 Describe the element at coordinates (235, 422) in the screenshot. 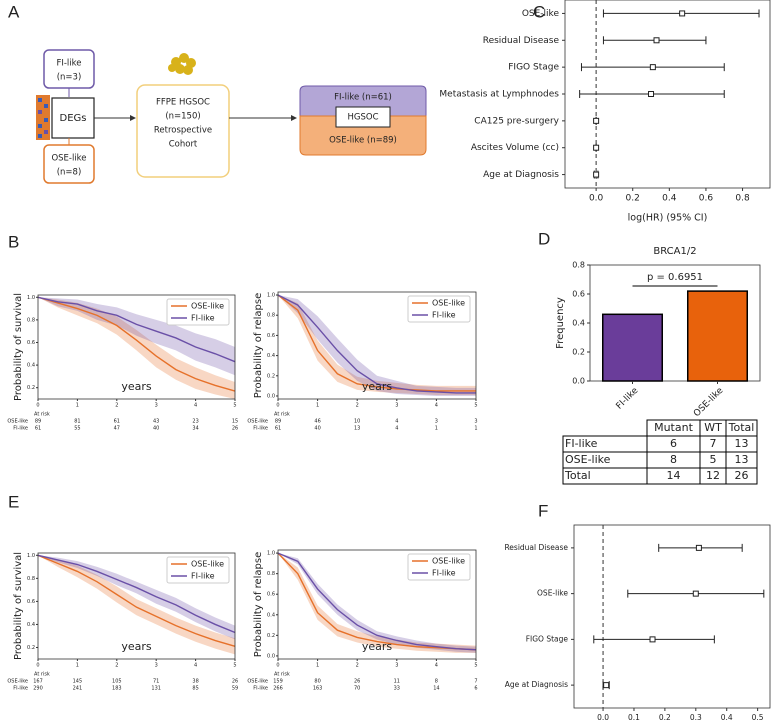

I see `at-risk-count: 15` at that location.